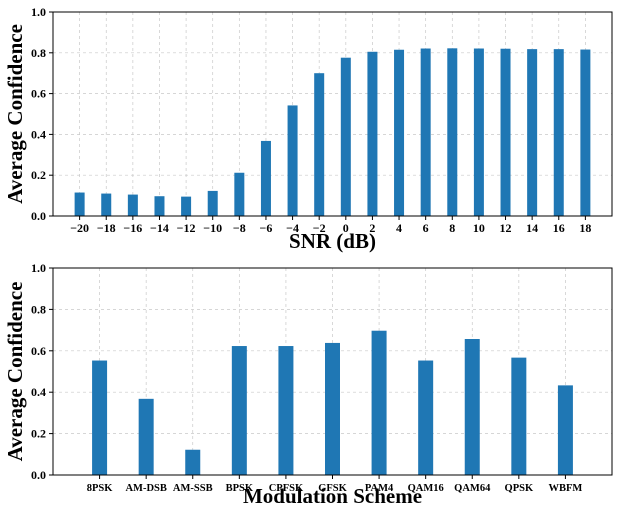 The height and width of the screenshot is (515, 623). What do you see at coordinates (332, 488) in the screenshot?
I see `x-tick-label: GFSK` at bounding box center [332, 488].